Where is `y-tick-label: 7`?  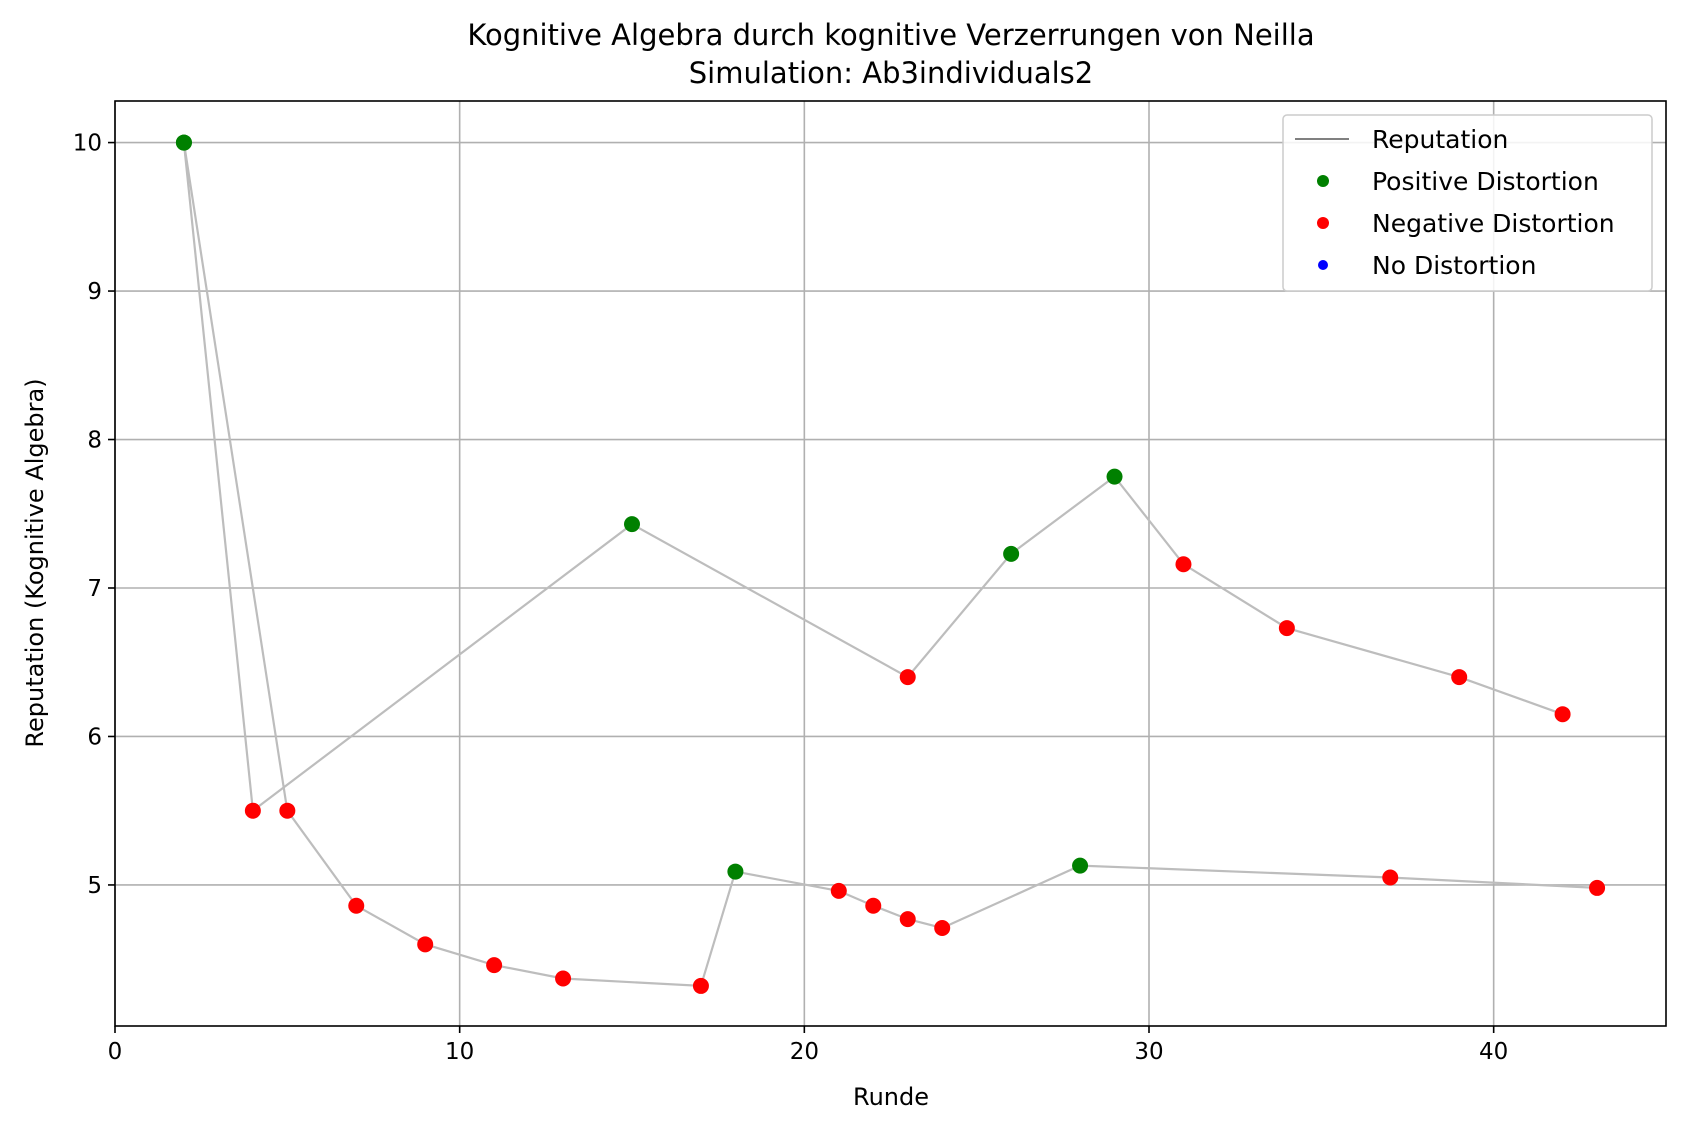
y-tick-label: 7 is located at coordinates (94, 589).